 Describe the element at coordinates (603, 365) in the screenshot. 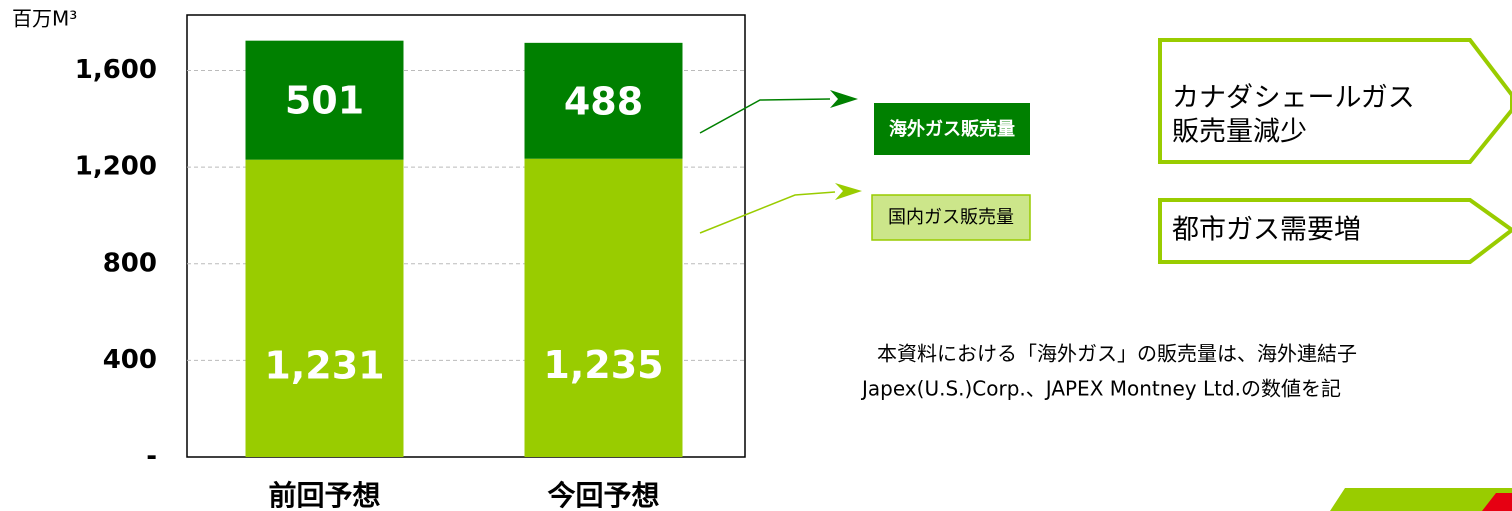

I see `value-label: 1,235` at that location.